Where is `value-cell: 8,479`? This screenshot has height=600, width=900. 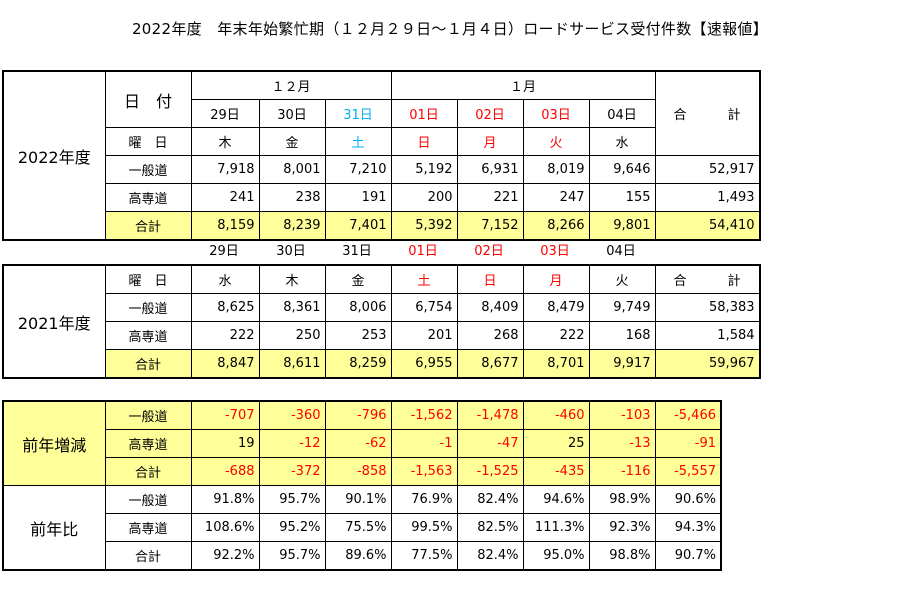 value-cell: 8,479 is located at coordinates (556, 307).